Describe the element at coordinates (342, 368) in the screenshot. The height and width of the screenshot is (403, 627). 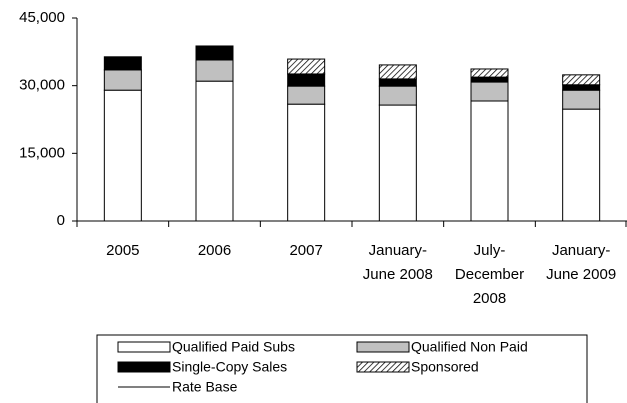
I see `legend-box` at that location.